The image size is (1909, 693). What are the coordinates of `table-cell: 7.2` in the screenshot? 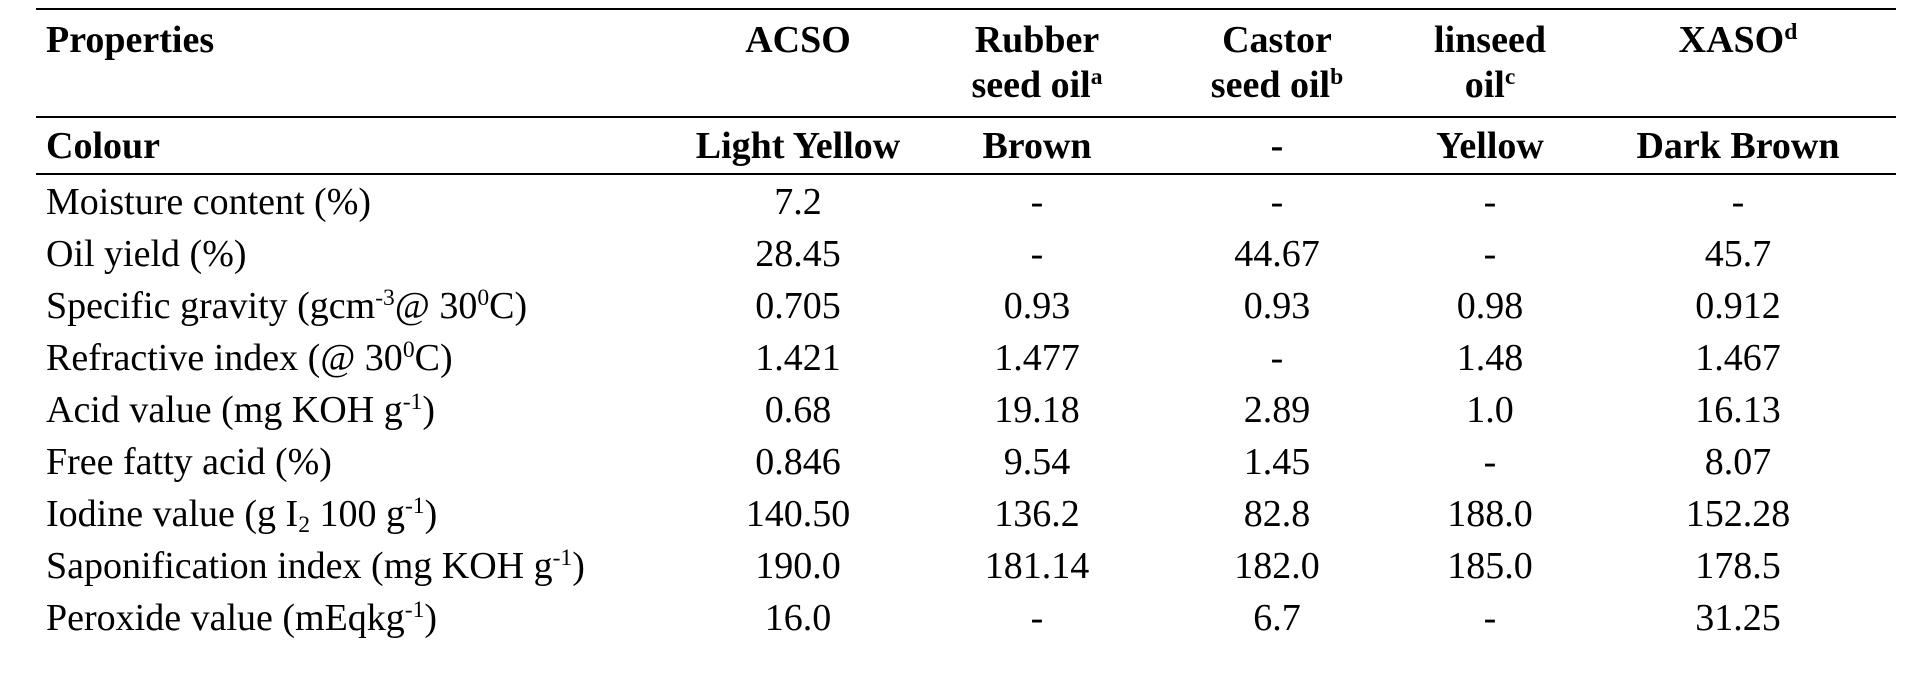 It's located at (798, 201).